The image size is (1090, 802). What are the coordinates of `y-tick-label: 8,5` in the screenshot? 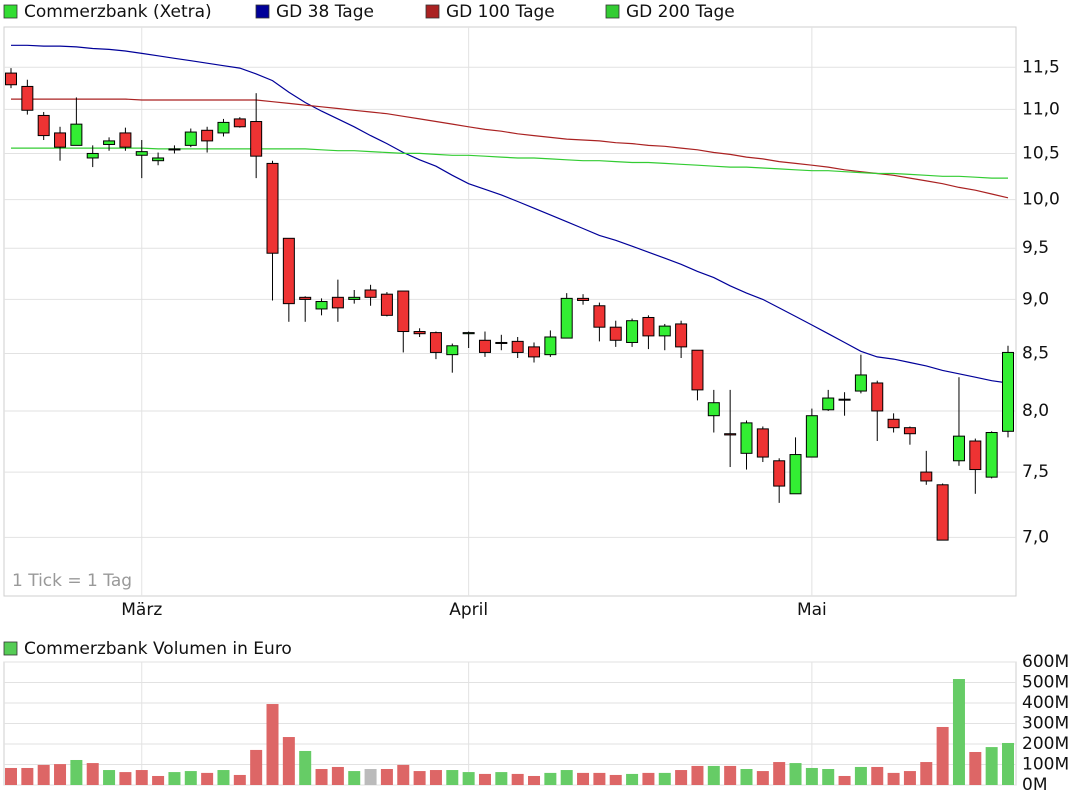 It's located at (1035, 354).